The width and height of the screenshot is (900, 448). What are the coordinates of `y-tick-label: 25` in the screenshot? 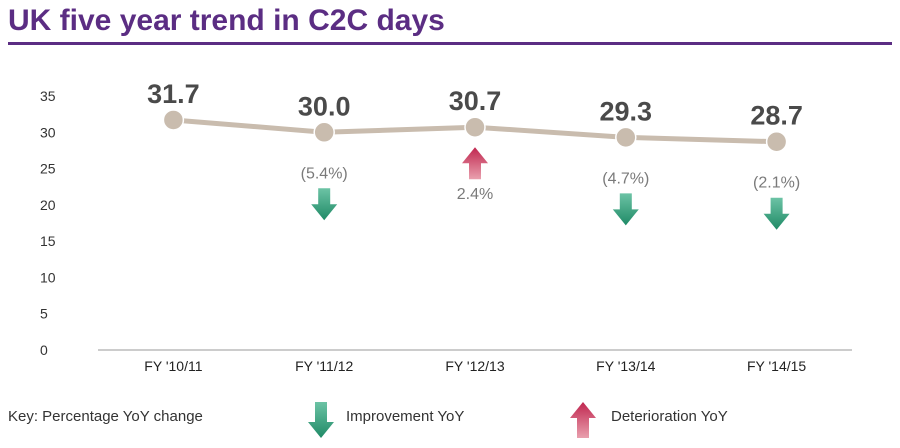 It's located at (48, 169).